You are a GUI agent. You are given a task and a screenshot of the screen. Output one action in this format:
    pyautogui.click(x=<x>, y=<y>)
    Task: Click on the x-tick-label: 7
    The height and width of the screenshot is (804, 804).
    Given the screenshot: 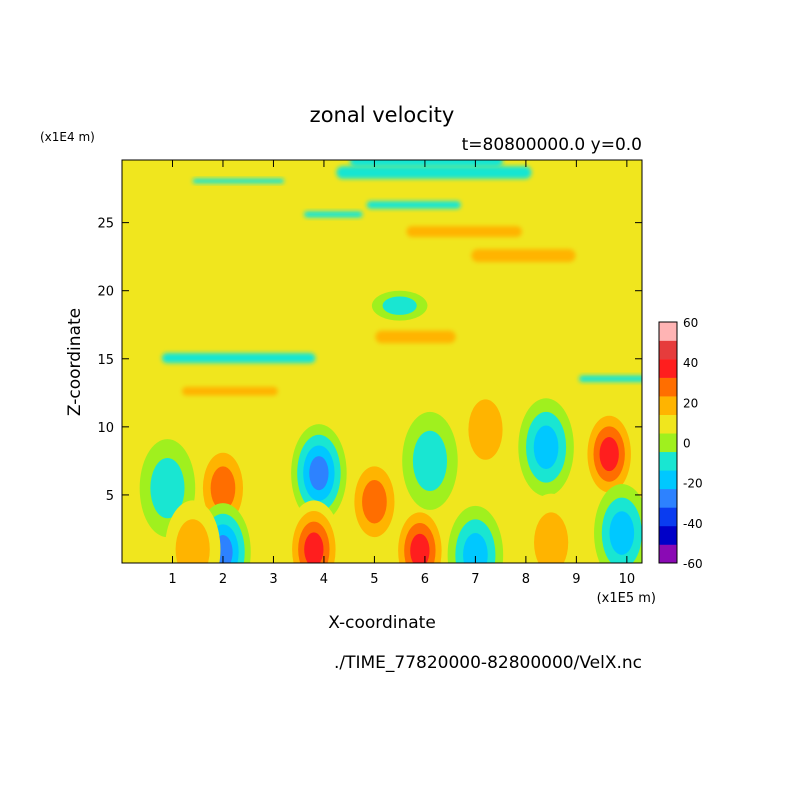 What is the action you would take?
    pyautogui.click(x=475, y=579)
    